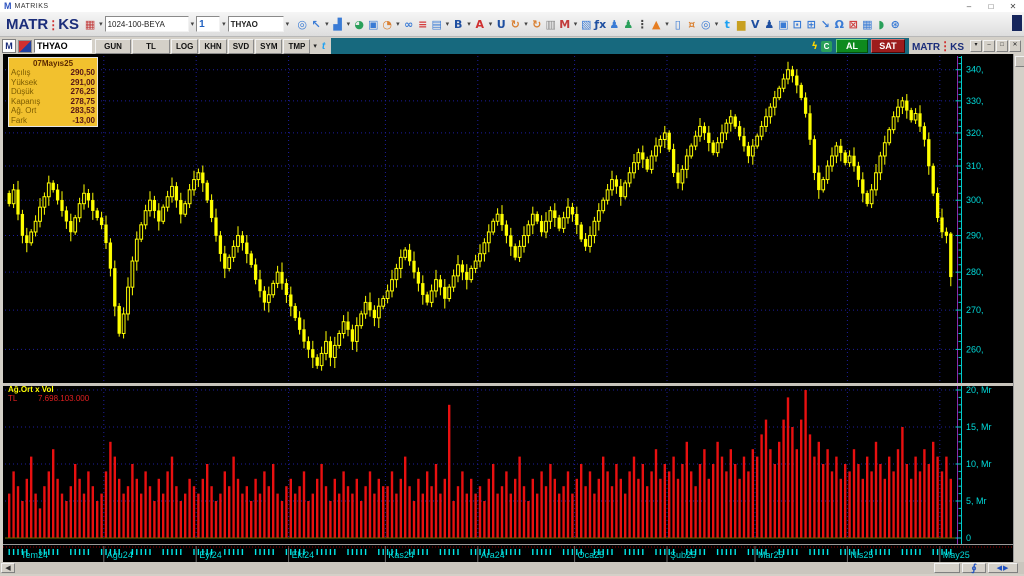  Describe the element at coordinates (359, 24) in the screenshot. I see `pie-chart-icon: ◕` at that location.